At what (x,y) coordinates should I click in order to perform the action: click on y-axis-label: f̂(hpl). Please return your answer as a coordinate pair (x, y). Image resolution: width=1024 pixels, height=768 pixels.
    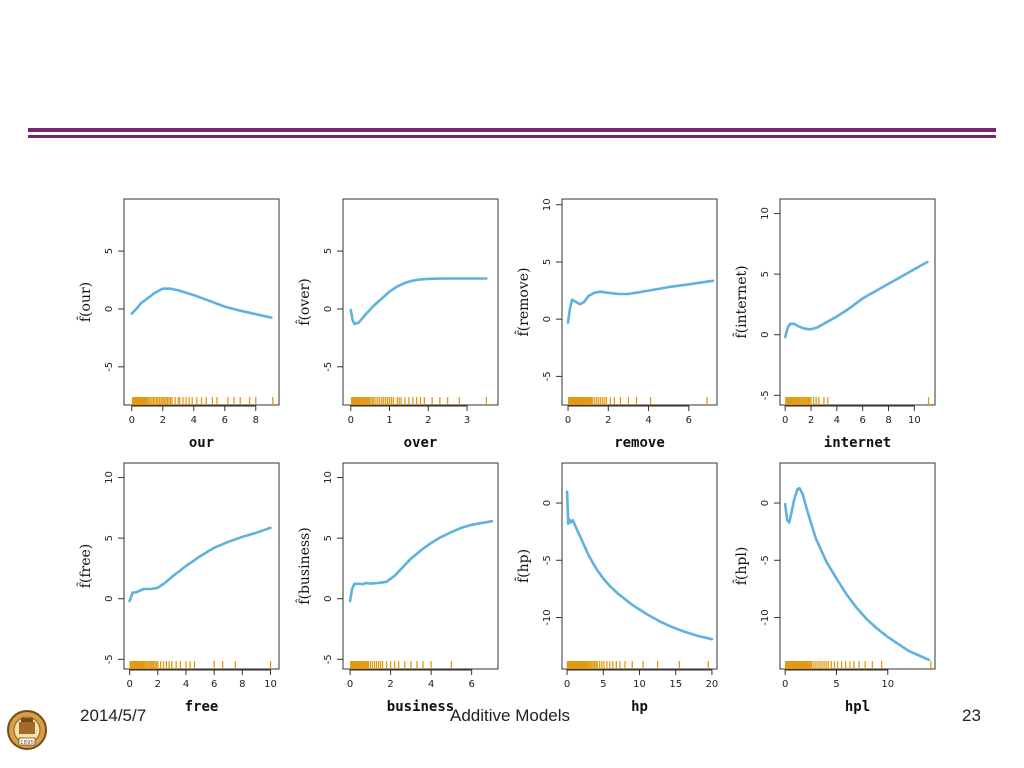
    Looking at the image, I should click on (741, 566).